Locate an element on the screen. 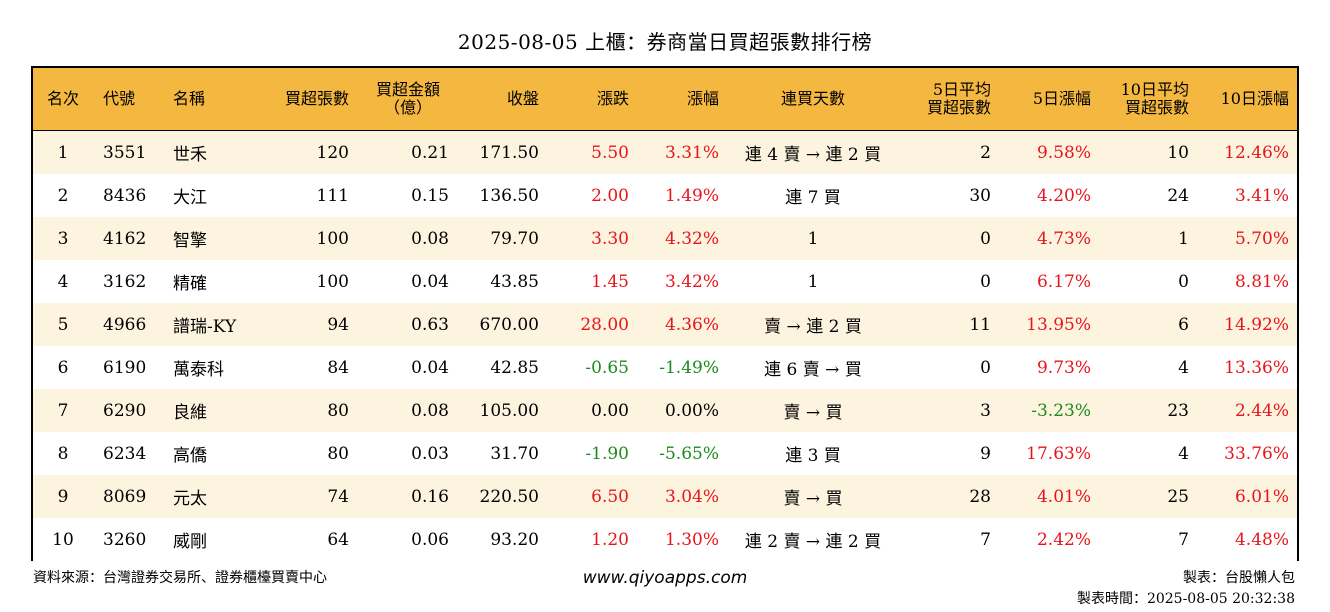 This screenshot has width=1330, height=612. cell-pct5: 4.20% is located at coordinates (1063, 195).